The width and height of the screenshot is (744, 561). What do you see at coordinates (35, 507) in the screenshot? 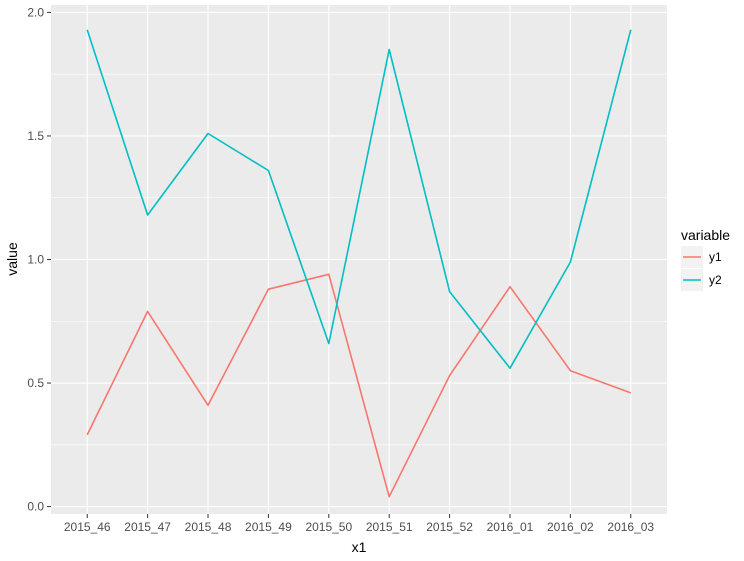
I see `y-tick-label: 0.0` at bounding box center [35, 507].